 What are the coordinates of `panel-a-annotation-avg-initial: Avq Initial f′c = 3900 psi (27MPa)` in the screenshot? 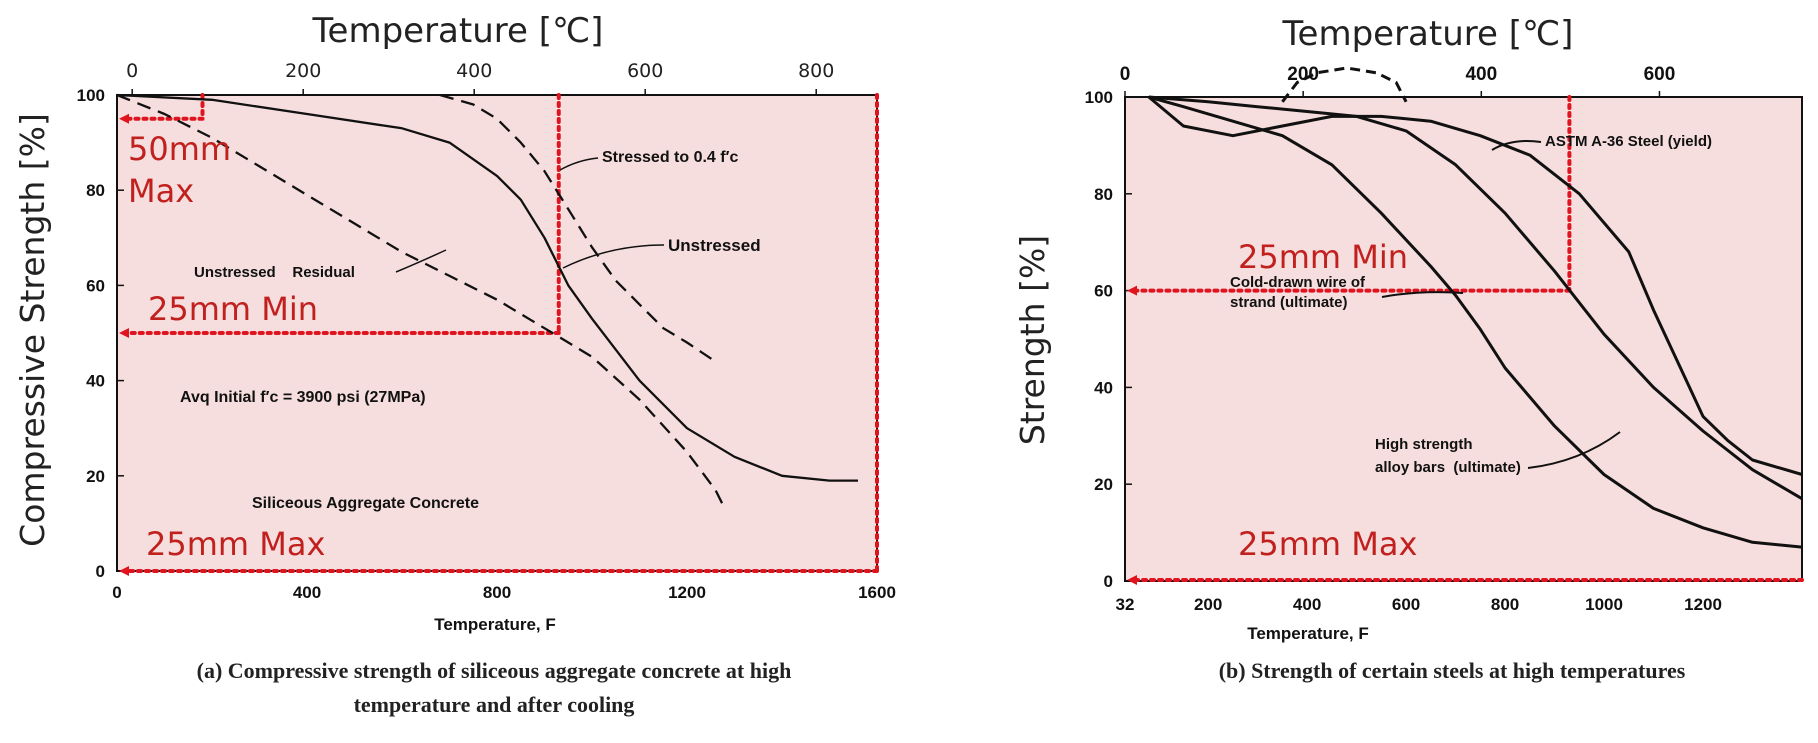 It's located at (303, 397).